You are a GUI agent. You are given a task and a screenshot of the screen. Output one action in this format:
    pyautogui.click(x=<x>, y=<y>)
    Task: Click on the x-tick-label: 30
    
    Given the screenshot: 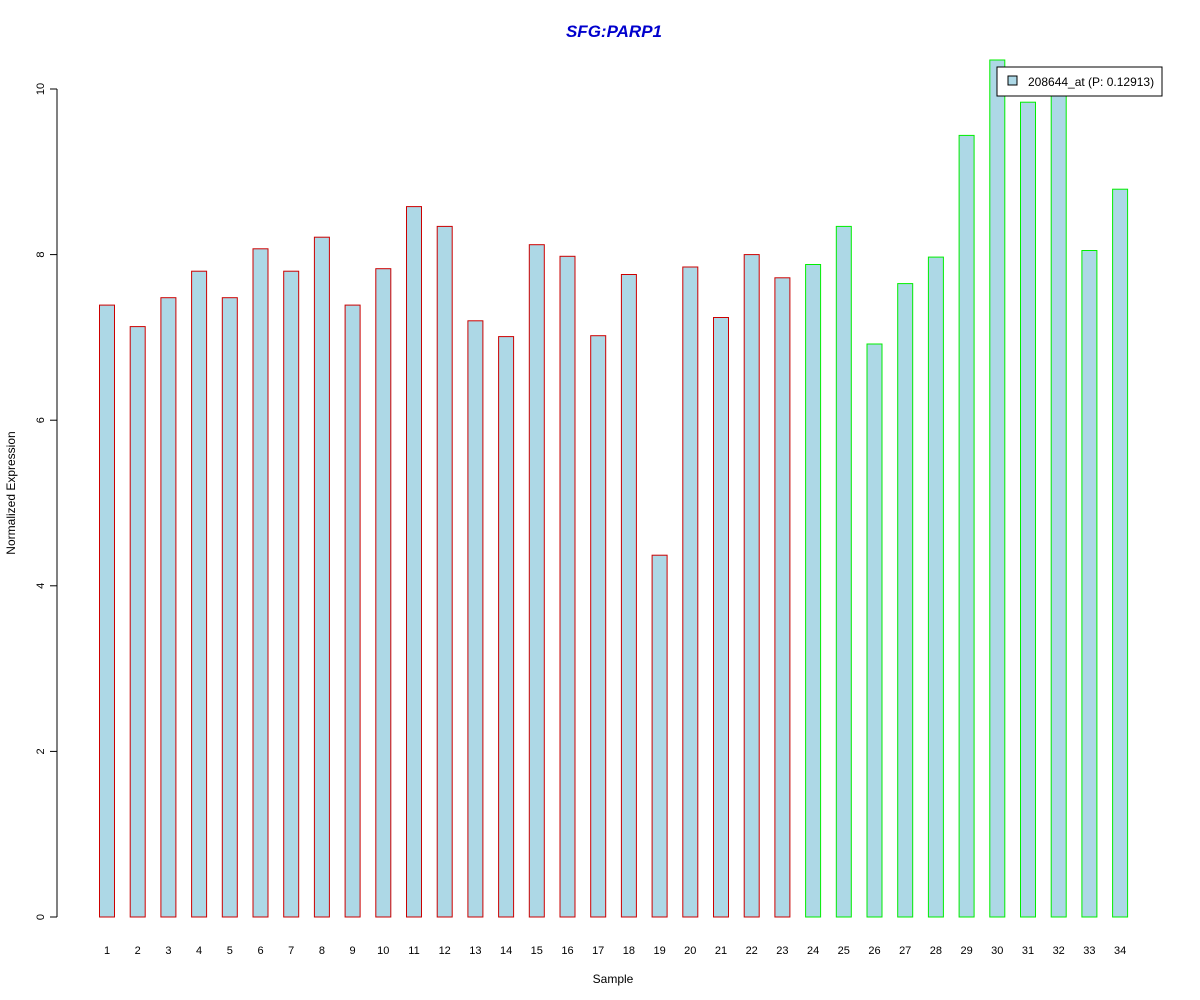 What is the action you would take?
    pyautogui.click(x=997, y=951)
    